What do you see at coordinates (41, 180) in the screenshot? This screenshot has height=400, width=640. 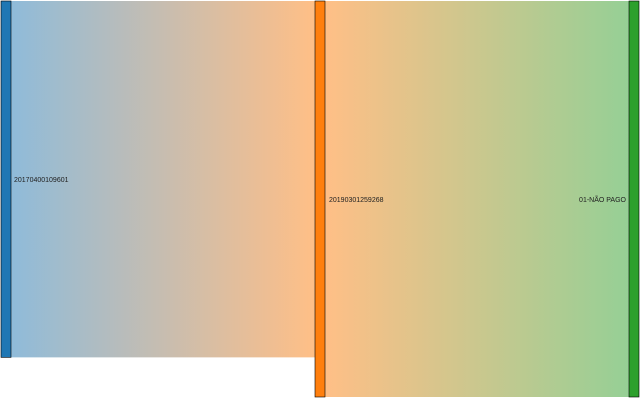 I see `node-label-0: 20170400109601` at bounding box center [41, 180].